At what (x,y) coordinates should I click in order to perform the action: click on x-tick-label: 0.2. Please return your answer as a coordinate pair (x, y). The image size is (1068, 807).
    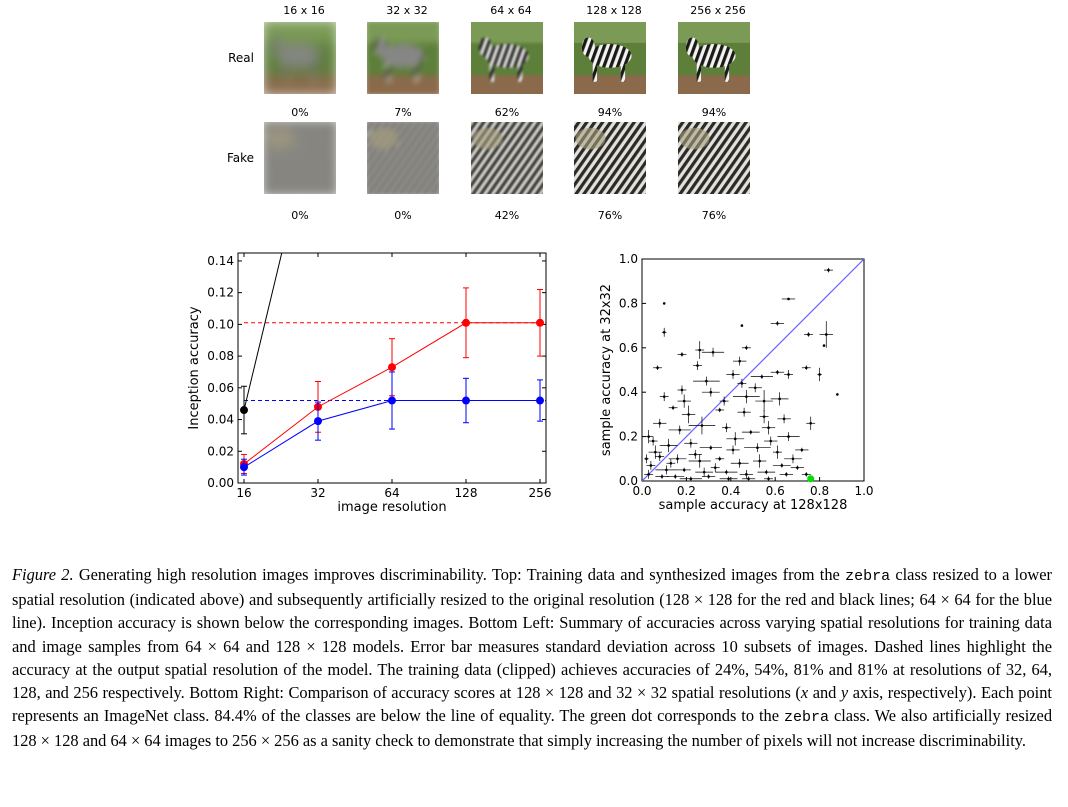
    Looking at the image, I should click on (686, 491).